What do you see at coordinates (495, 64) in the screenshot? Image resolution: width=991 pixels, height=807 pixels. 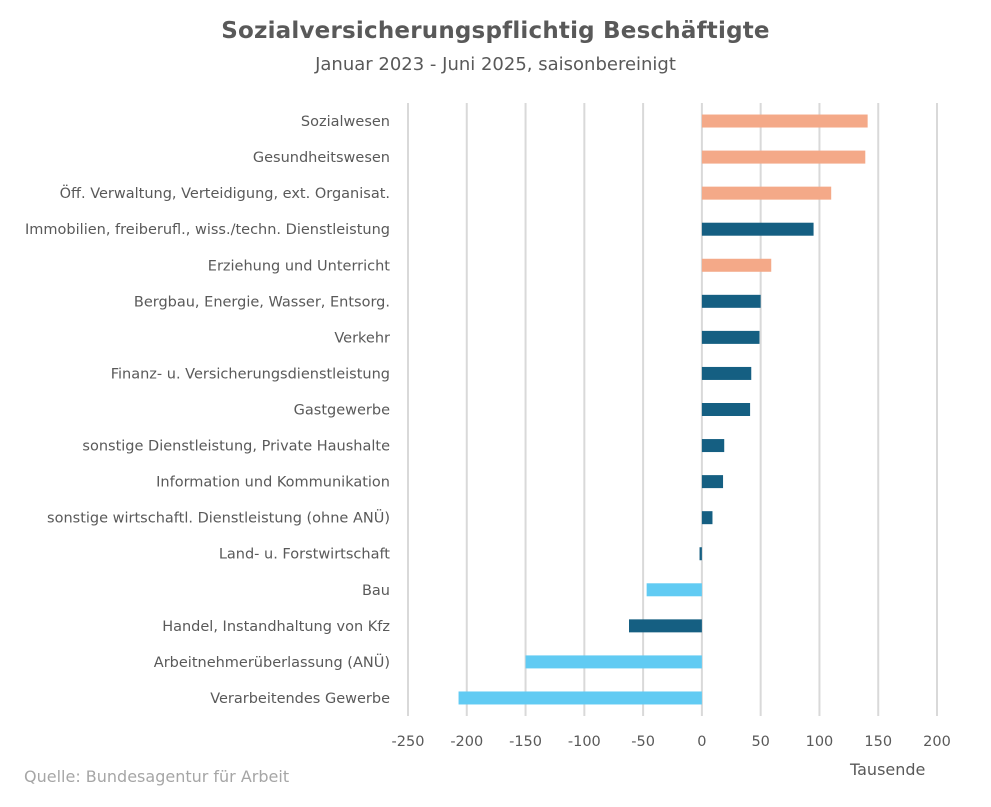 I see `chart-subtitle: Januar 2023 - Juni 2025, saisonbereinigt` at bounding box center [495, 64].